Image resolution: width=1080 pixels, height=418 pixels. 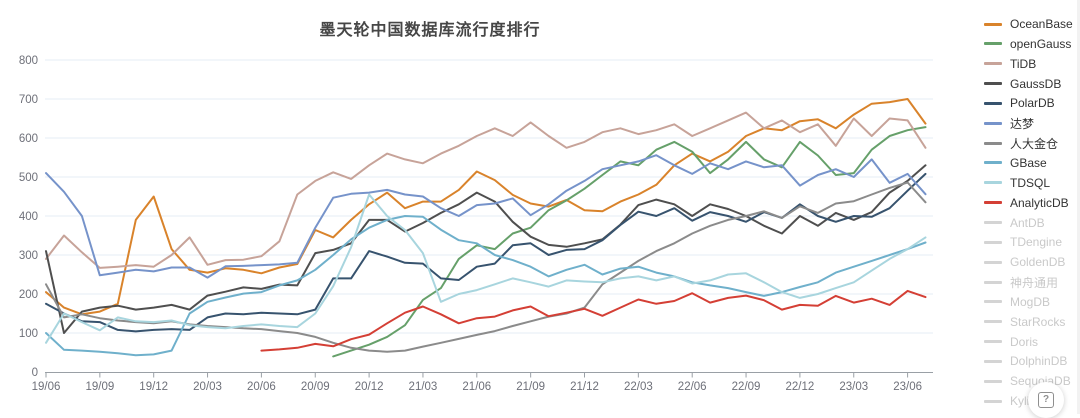 I want to click on y-axis-tick-label: 0, so click(x=35, y=373).